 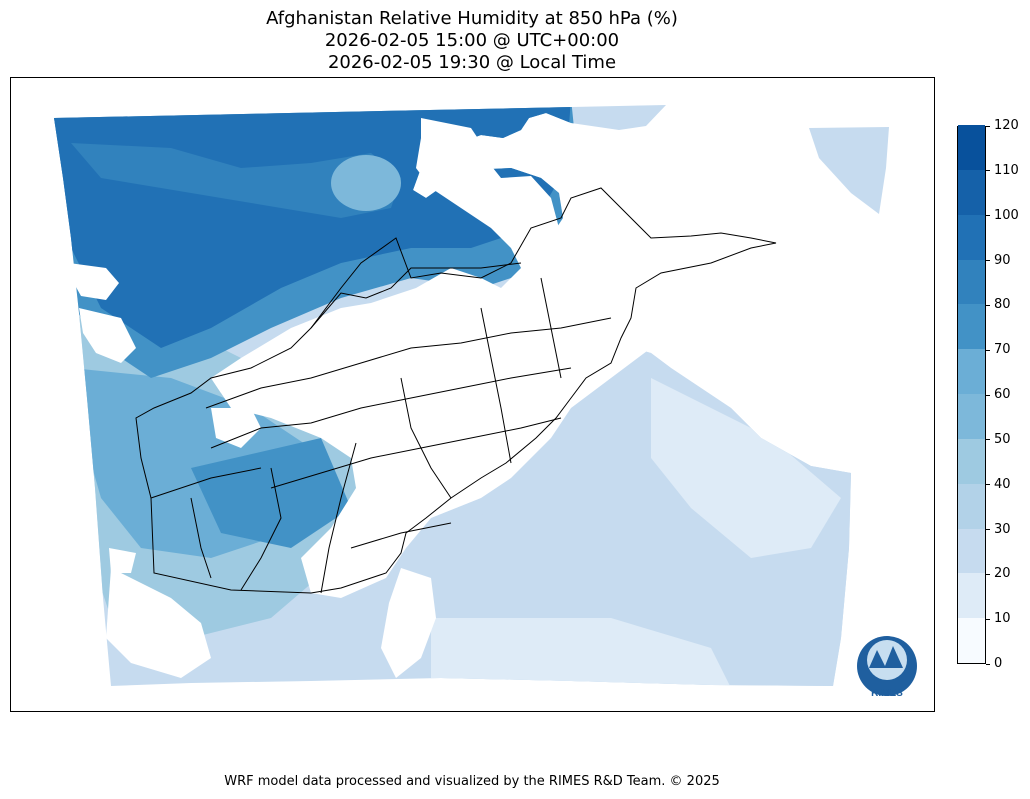 What do you see at coordinates (1006, 170) in the screenshot?
I see `colorbar-tick-label: 110` at bounding box center [1006, 170].